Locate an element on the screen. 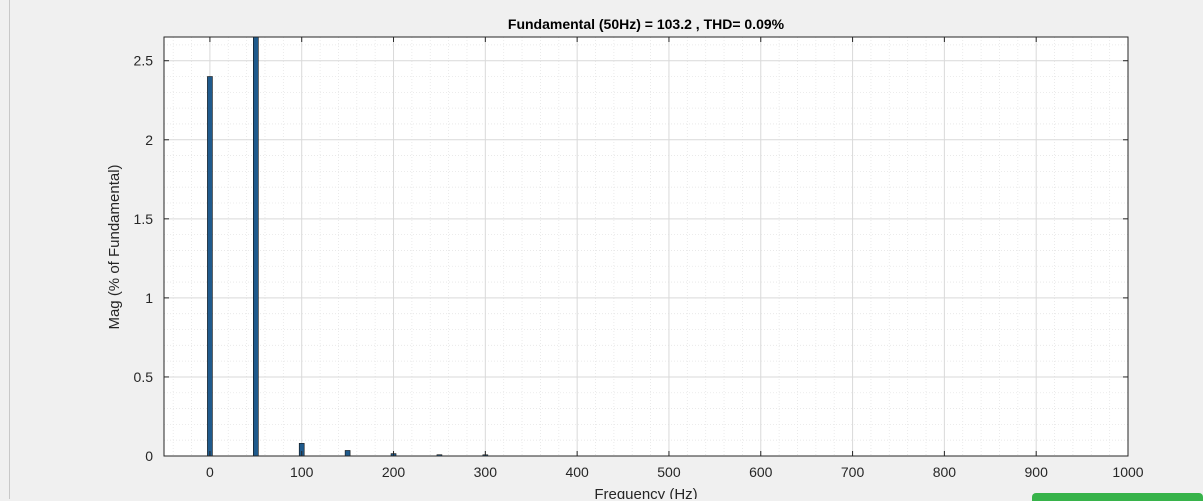 The width and height of the screenshot is (1203, 501). y-tick-label: 2 is located at coordinates (149, 140).